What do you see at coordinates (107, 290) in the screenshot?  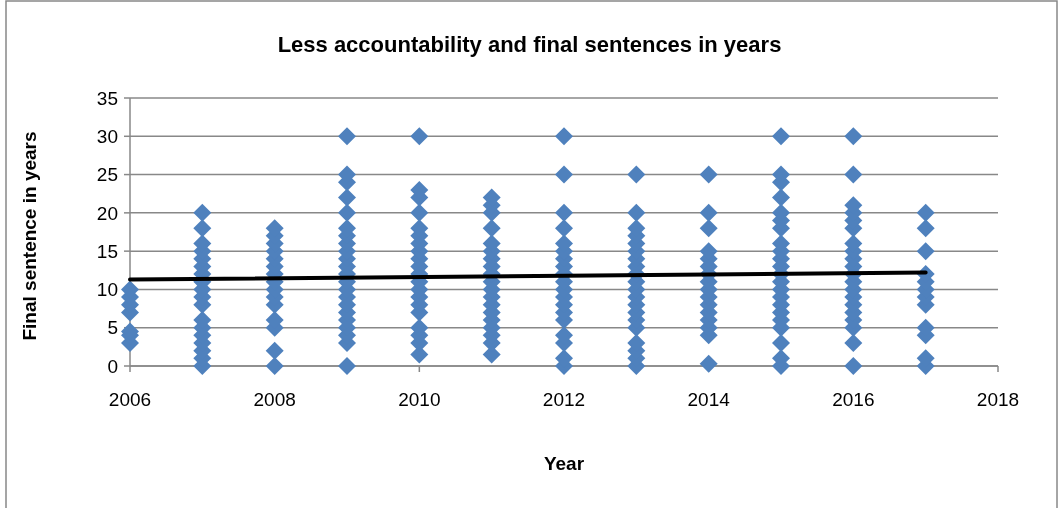 I see `y-tick-label: 10` at bounding box center [107, 290].